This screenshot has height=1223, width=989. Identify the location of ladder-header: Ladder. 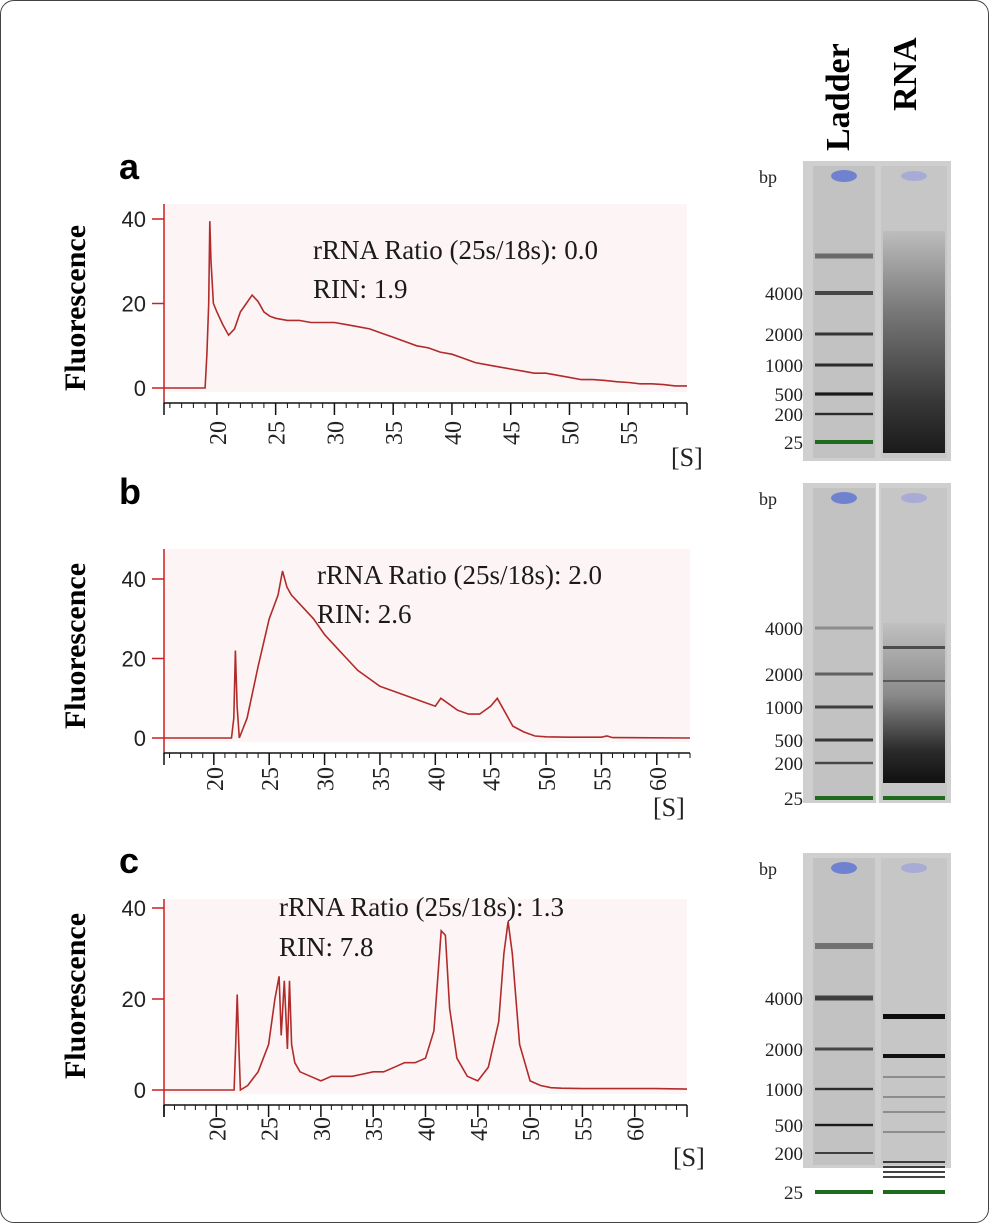
(838, 97).